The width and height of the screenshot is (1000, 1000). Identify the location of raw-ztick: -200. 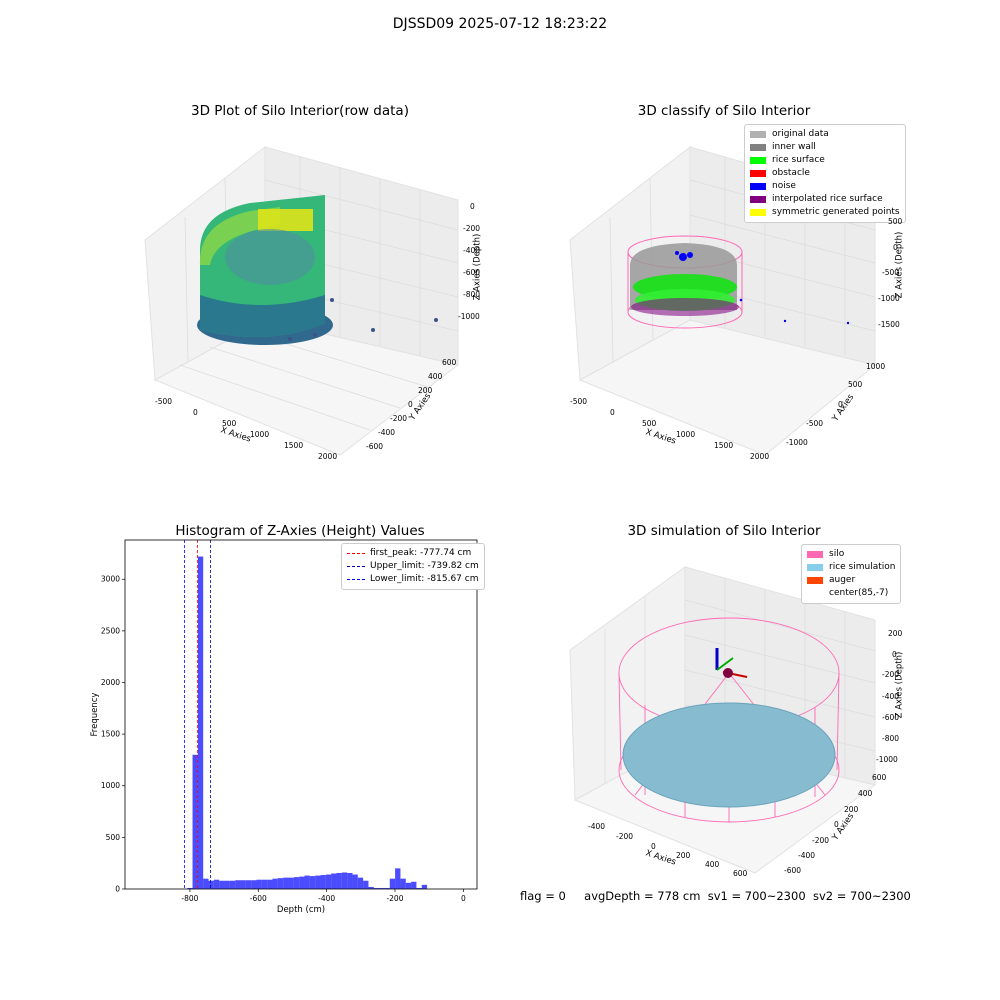
(472, 228).